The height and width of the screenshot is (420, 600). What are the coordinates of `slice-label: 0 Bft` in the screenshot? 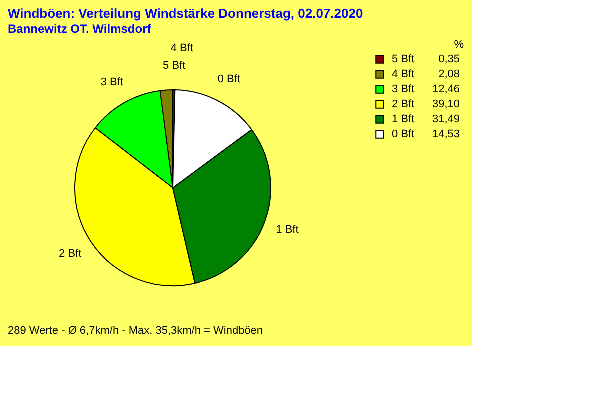 It's located at (229, 80).